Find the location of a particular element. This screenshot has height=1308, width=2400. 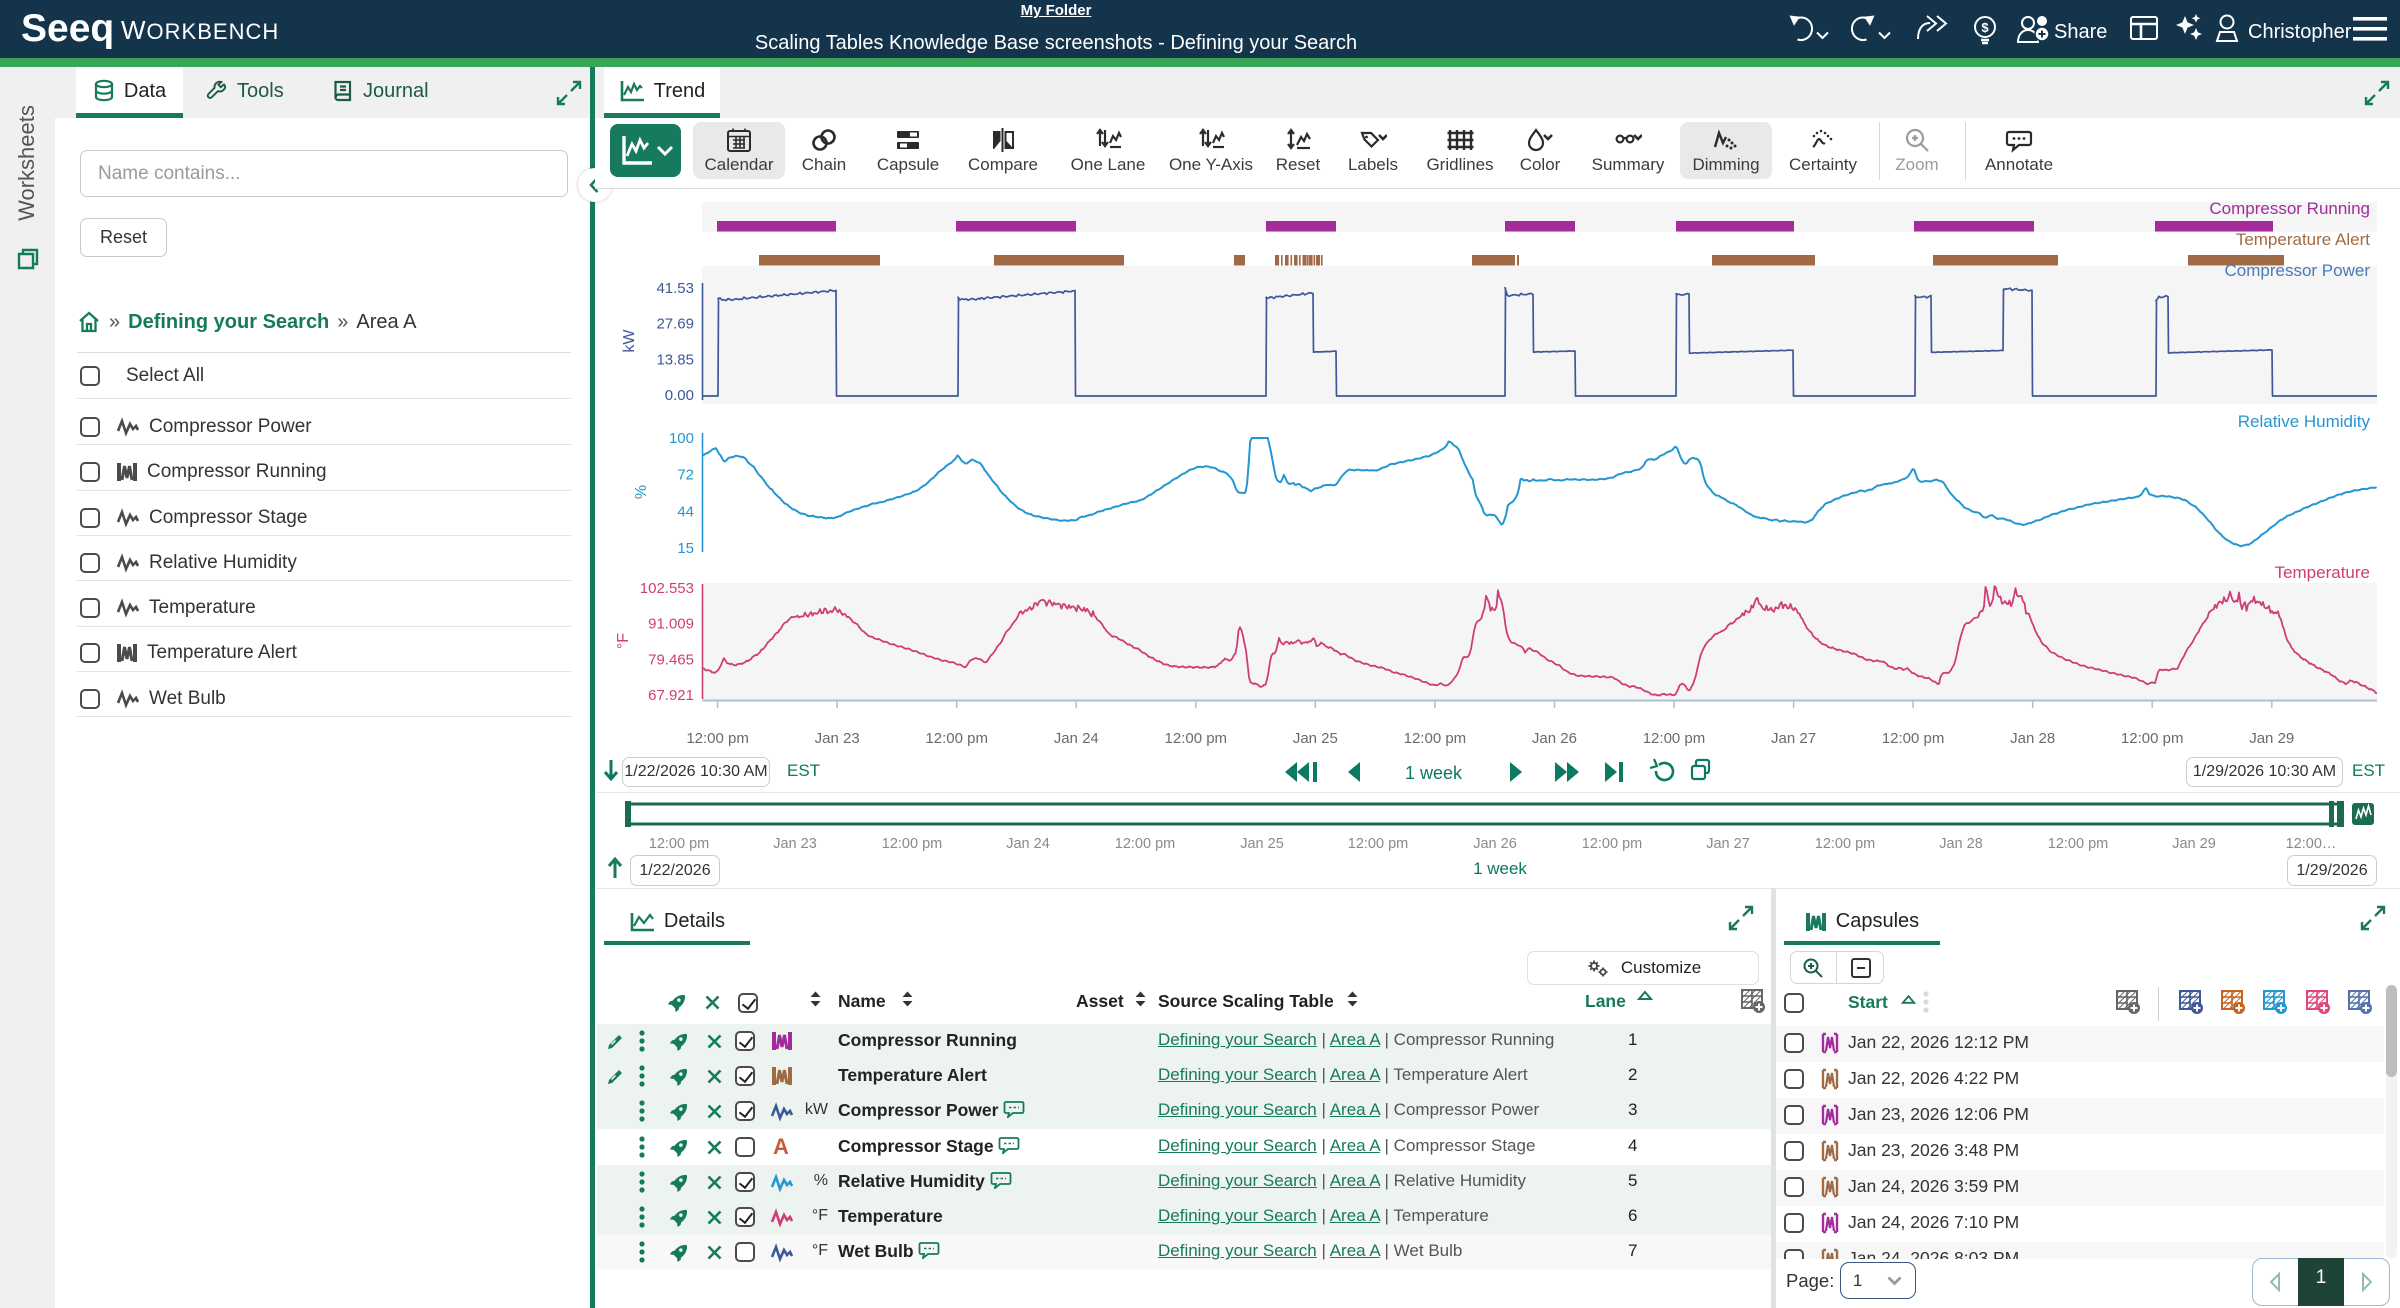

svg-text: Temperature is located at coordinates (2322, 572).